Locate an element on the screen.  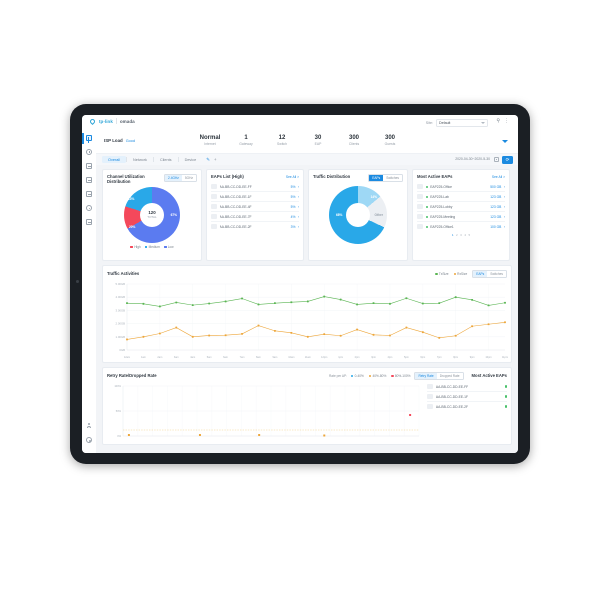
toggle-5ghz: 5GHz is located at coordinates (188, 178).